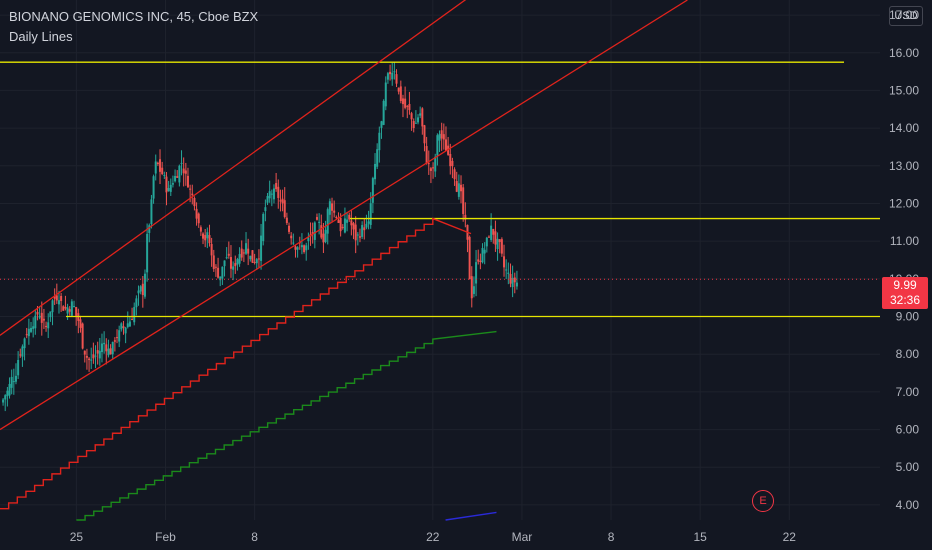 This screenshot has width=932, height=550. What do you see at coordinates (904, 166) in the screenshot?
I see `y-tick-label: 13.00` at bounding box center [904, 166].